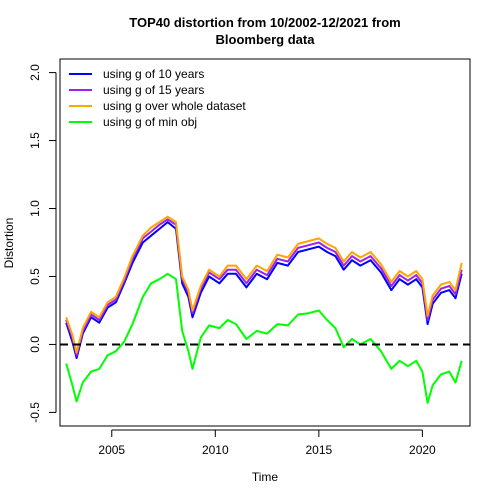 This screenshot has height=500, width=500. Describe the element at coordinates (9, 243) in the screenshot. I see `y-axis-label: Distortion` at that location.